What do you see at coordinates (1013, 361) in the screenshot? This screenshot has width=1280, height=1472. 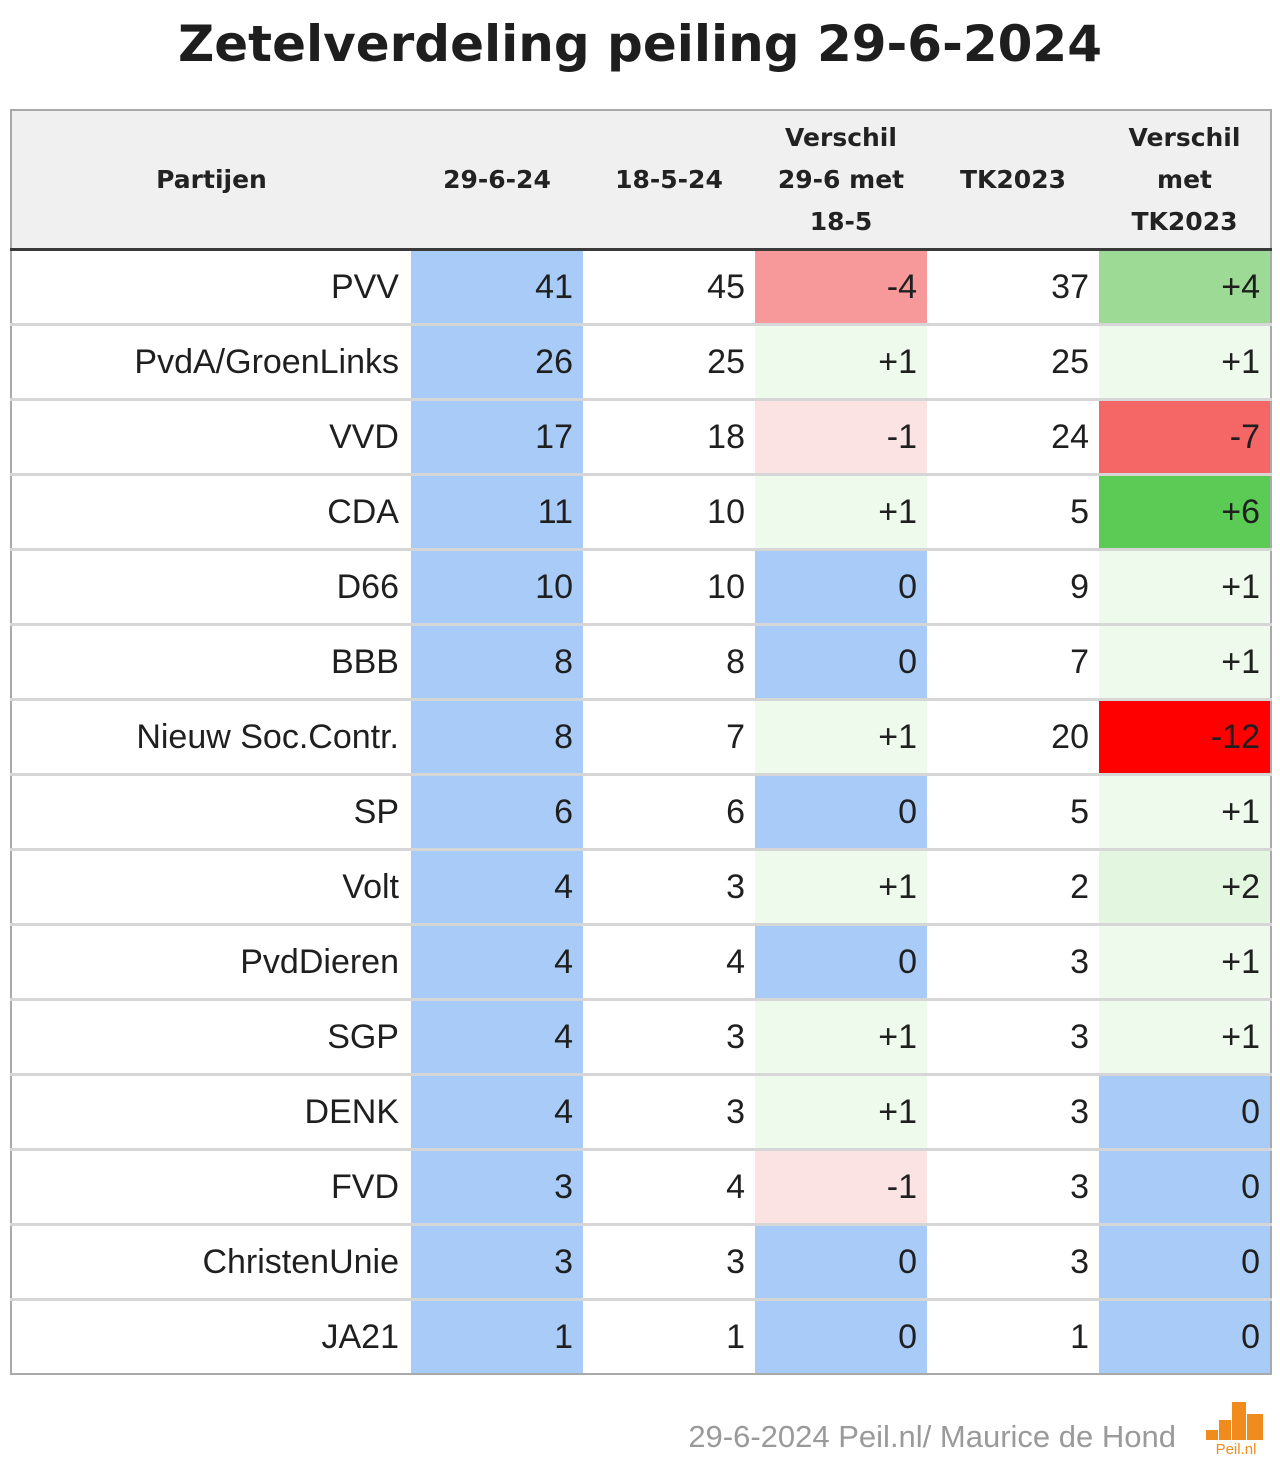 I see `tk2023-seats-cell: 25` at bounding box center [1013, 361].